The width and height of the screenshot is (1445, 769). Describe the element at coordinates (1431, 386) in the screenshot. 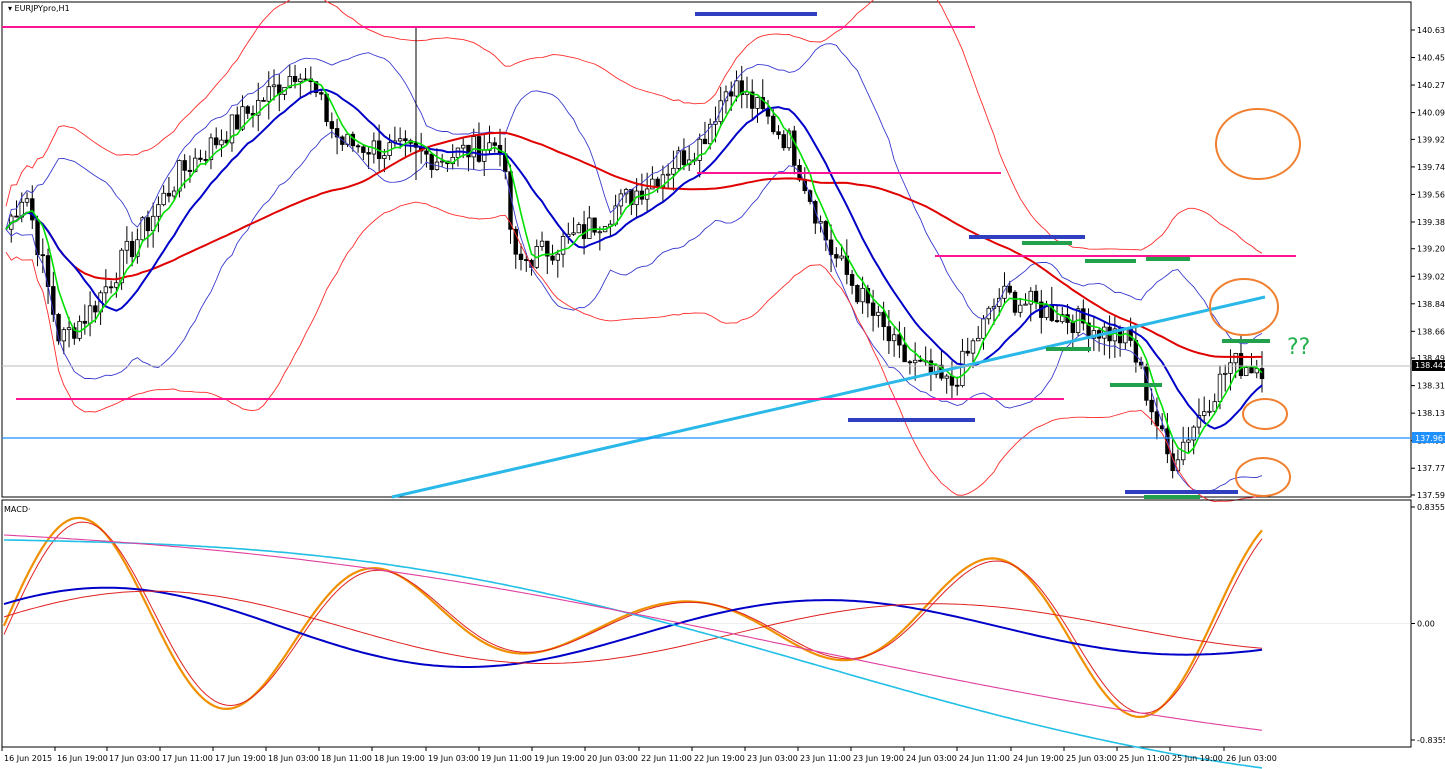

I see `y-tick-label: 138.310` at that location.